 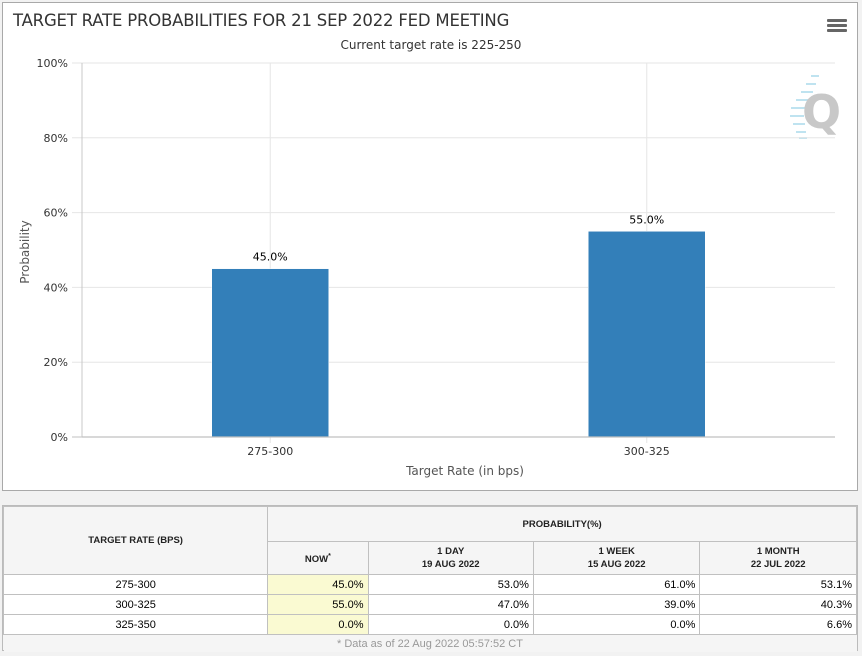 I want to click on column-header-2: 1 WEEK 15 AUG 2022, so click(x=616, y=558).